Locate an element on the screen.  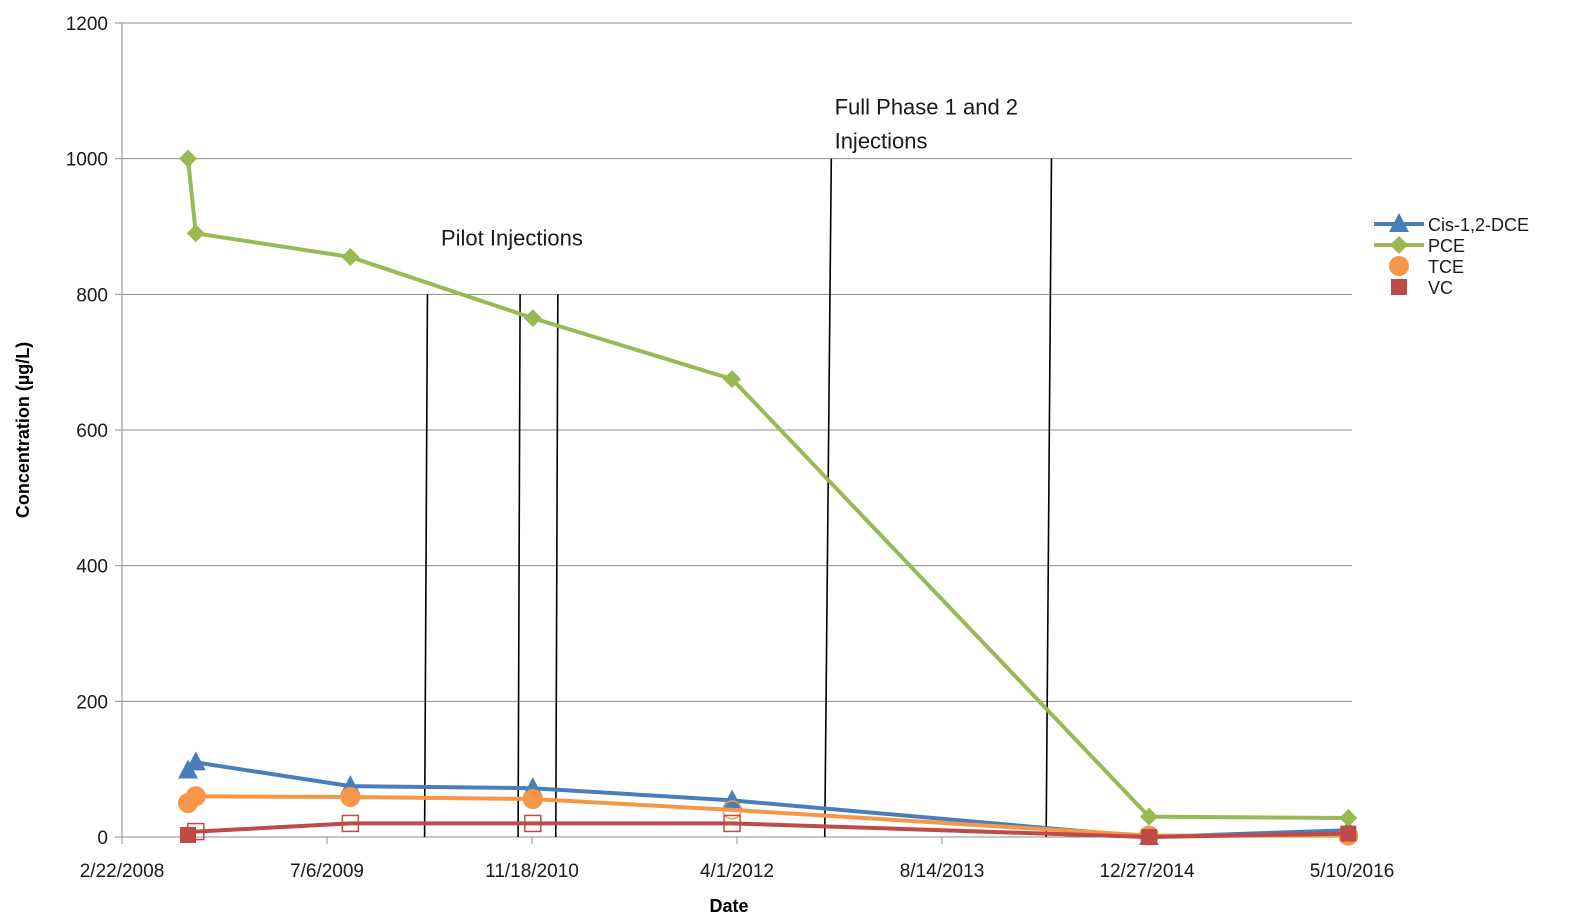
legend-label: PCE is located at coordinates (1446, 246).